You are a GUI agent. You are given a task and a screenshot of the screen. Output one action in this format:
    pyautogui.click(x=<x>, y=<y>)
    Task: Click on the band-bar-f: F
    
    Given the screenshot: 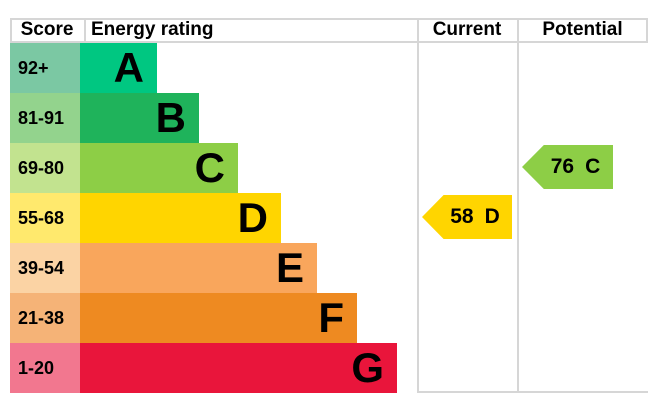 What is the action you would take?
    pyautogui.click(x=218, y=318)
    